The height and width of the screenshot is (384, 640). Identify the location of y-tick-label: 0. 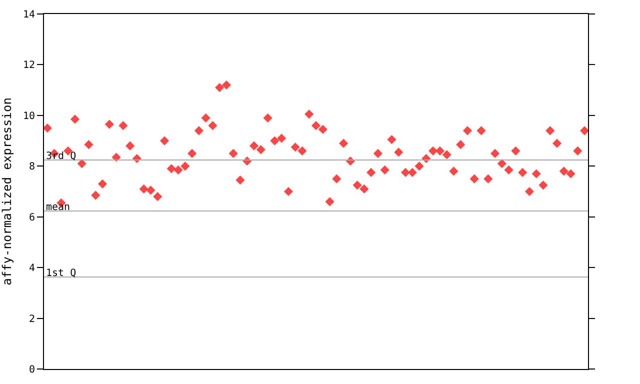
(31, 370).